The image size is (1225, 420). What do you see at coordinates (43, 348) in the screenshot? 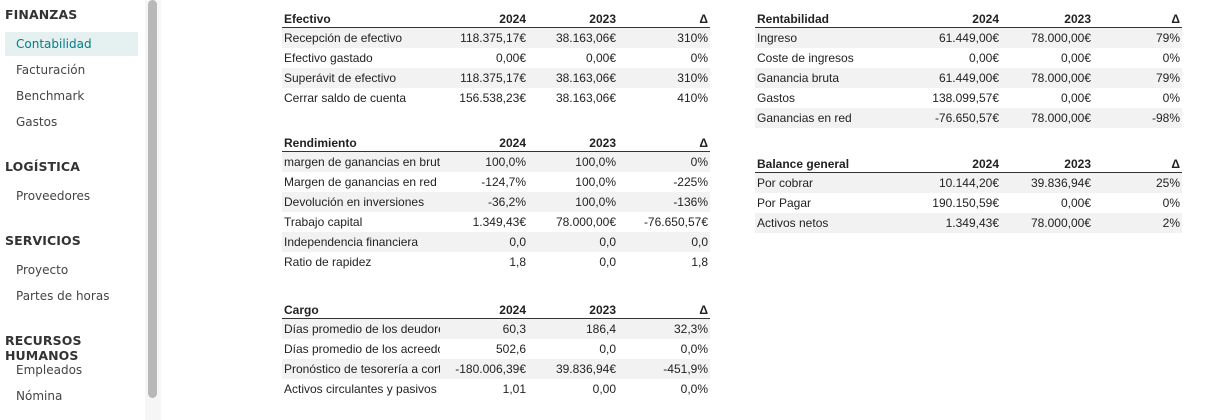
I see `section-title-recursos-humanos: RECURSOS HUMANOS` at bounding box center [43, 348].